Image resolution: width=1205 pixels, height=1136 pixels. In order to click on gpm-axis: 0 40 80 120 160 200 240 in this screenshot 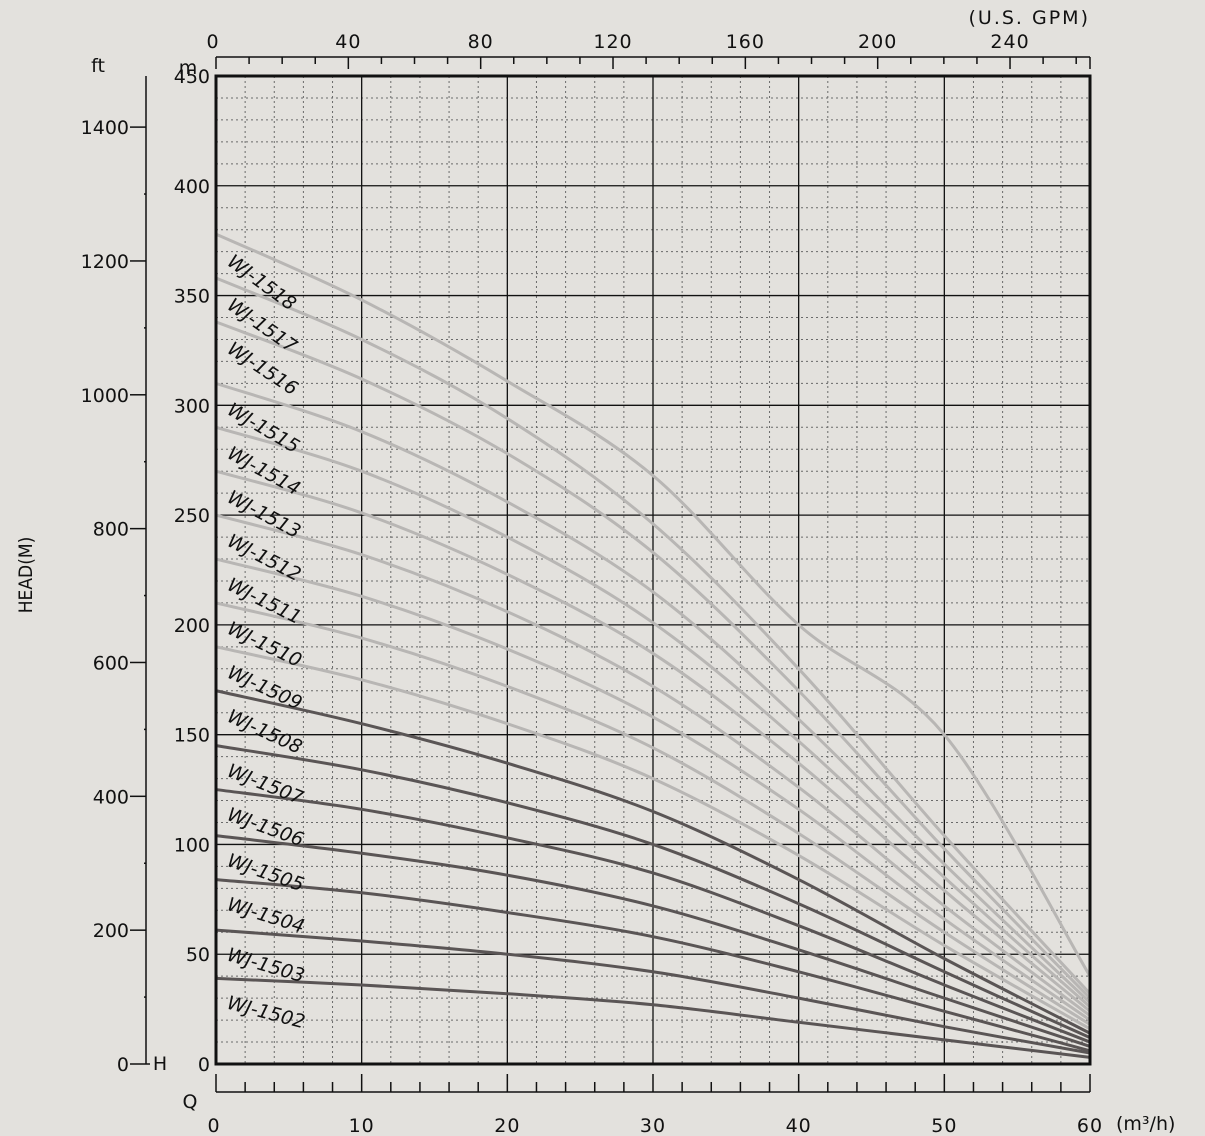, I will do `click(648, 50)`.